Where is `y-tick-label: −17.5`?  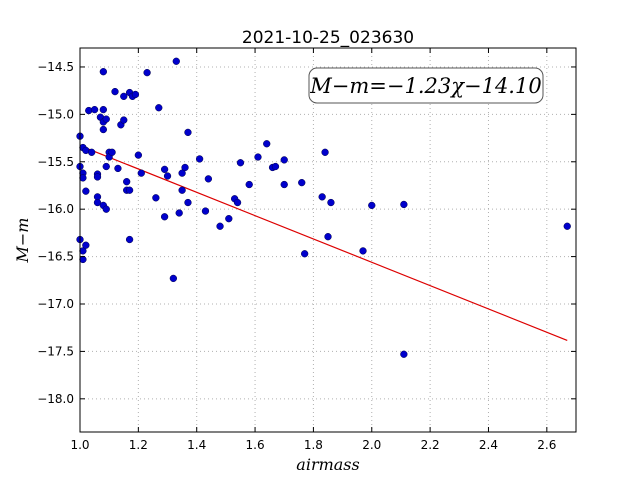
y-tick-label: −17.5 is located at coordinates (55, 351).